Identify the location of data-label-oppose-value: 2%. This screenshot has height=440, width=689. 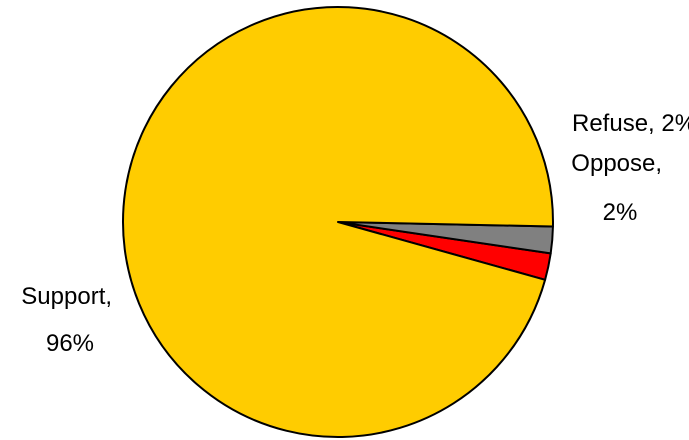
(620, 212).